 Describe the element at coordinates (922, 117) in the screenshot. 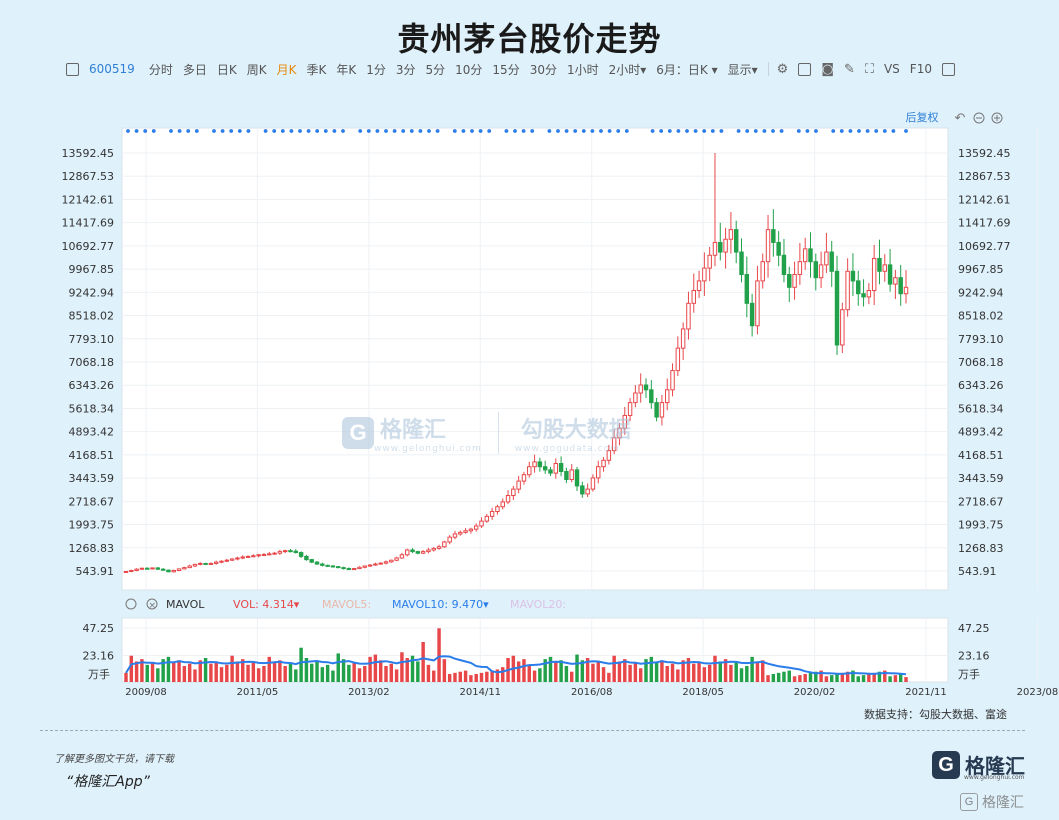

I see `restore-button: 后复权` at that location.